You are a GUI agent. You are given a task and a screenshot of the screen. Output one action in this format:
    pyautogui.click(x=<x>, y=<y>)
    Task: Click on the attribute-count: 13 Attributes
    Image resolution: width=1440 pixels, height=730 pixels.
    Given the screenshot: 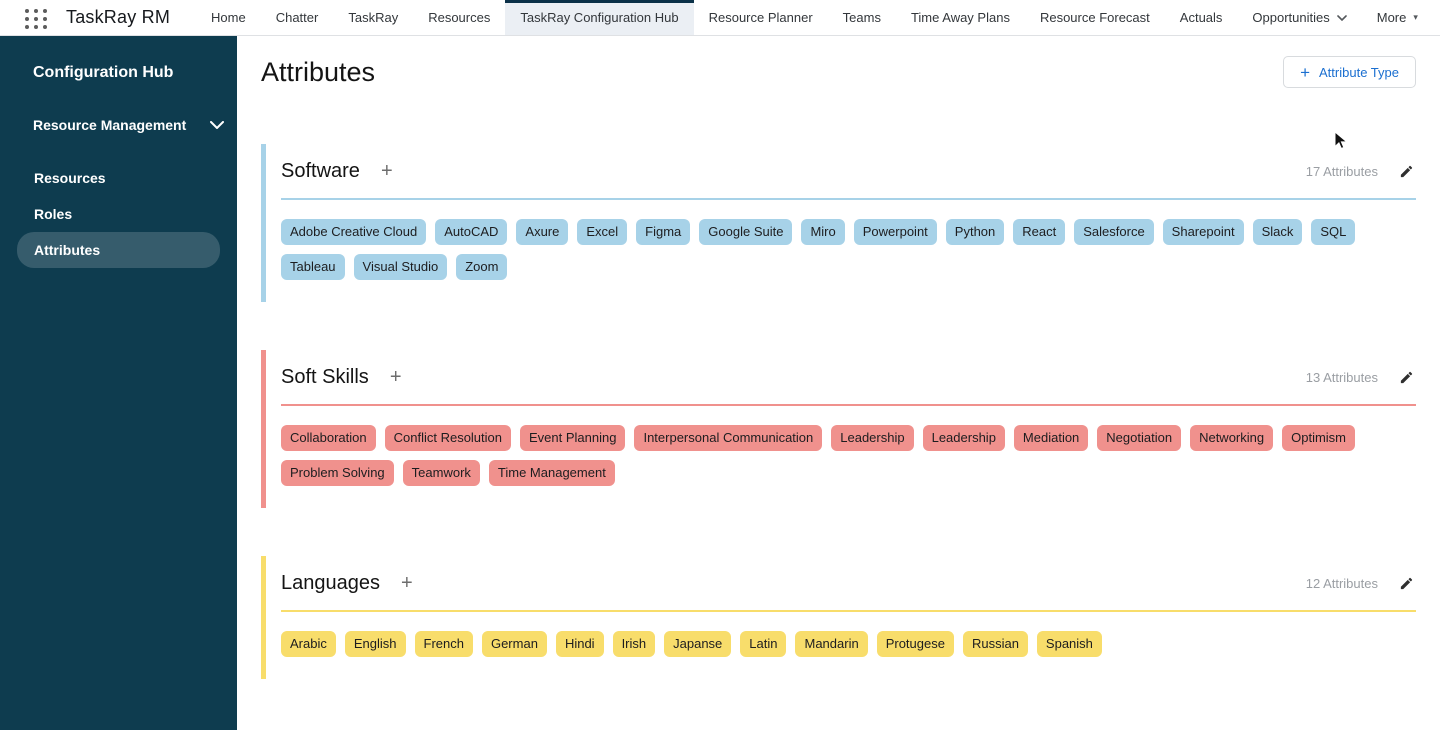 What is the action you would take?
    pyautogui.click(x=1341, y=377)
    